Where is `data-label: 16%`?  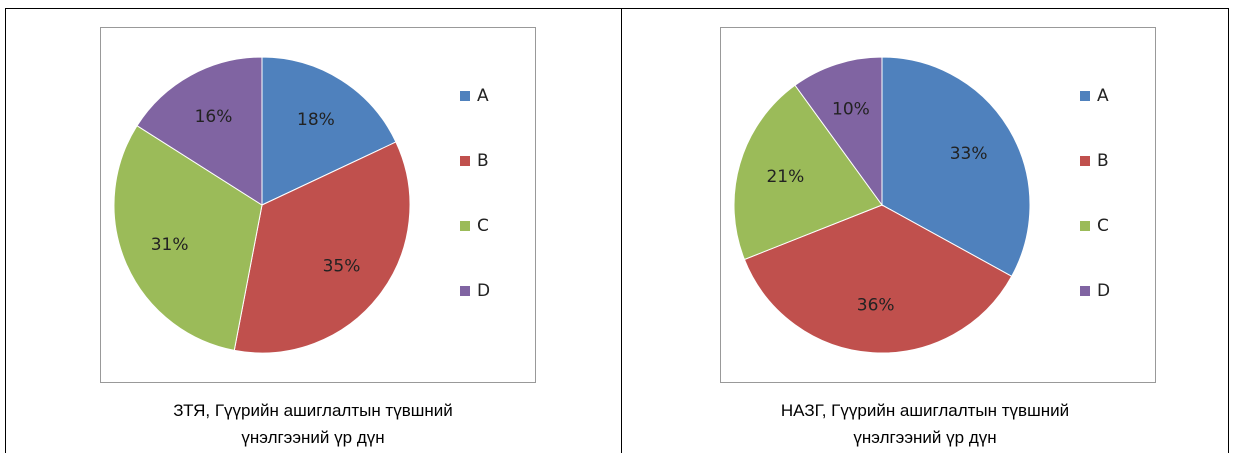 data-label: 16% is located at coordinates (214, 117).